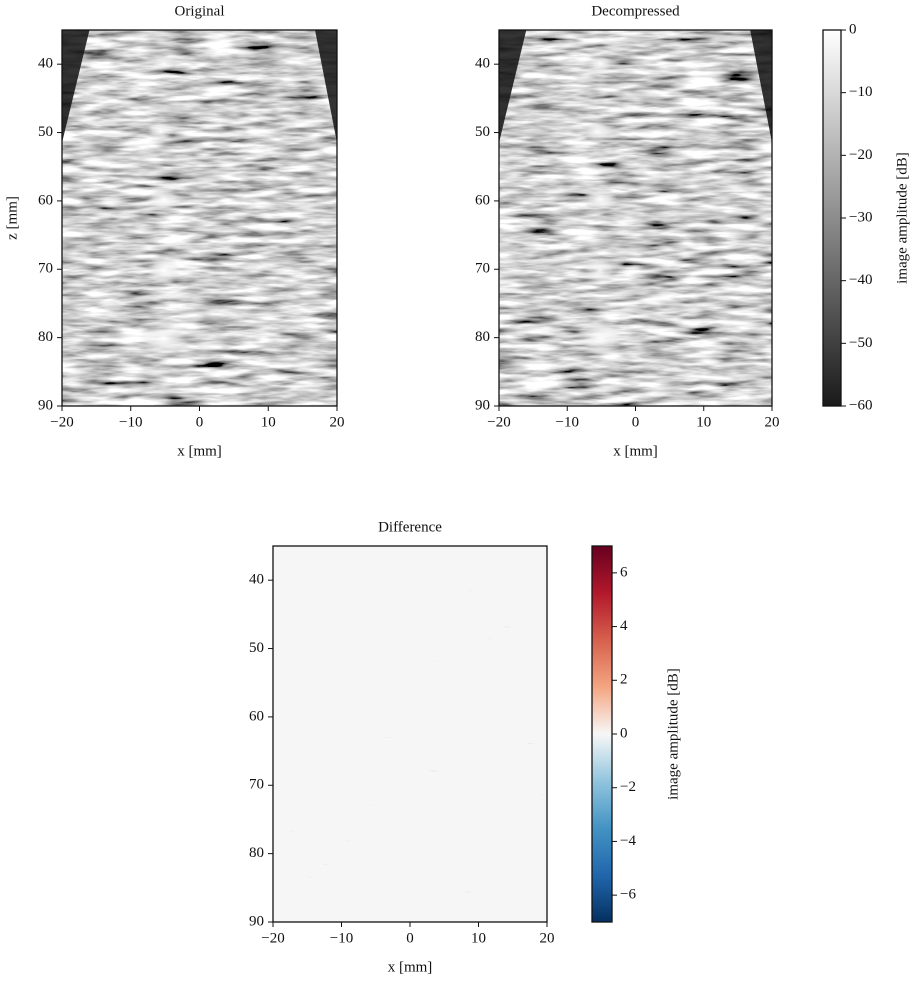 The width and height of the screenshot is (917, 981). Describe the element at coordinates (860, 405) in the screenshot. I see `colorbar-tick-label: −60` at that location.